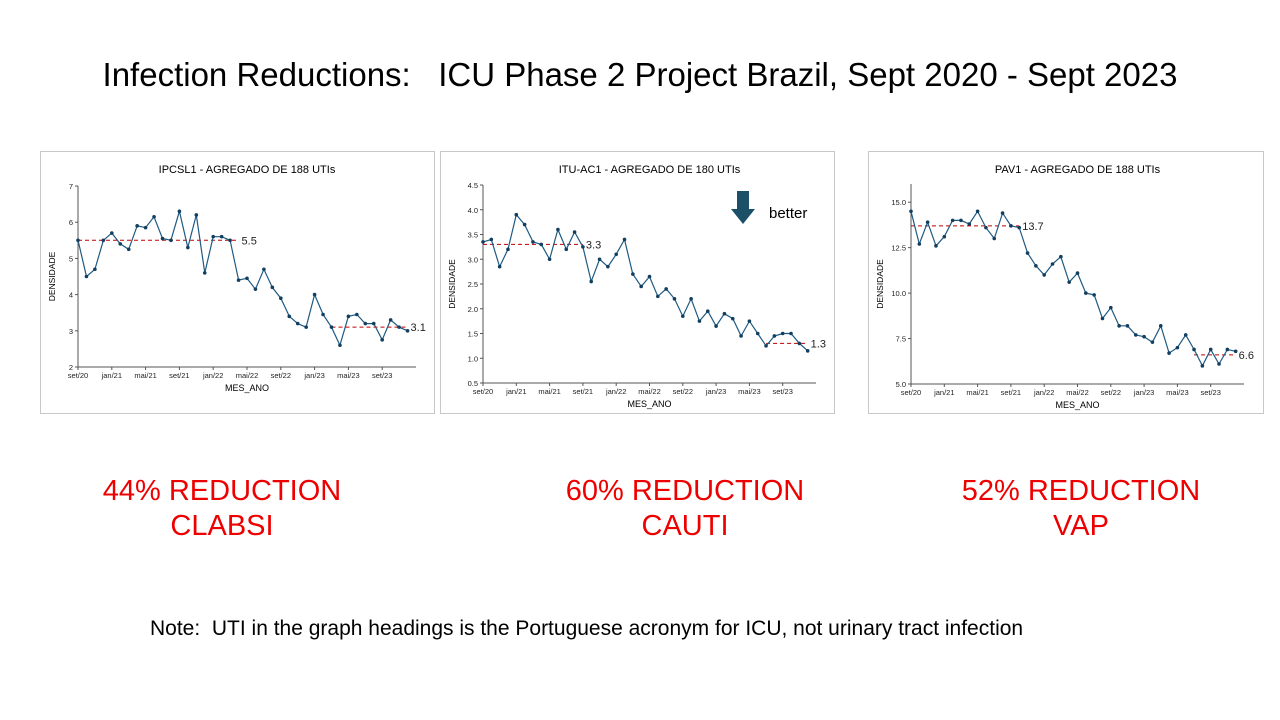 The height and width of the screenshot is (720, 1280). What do you see at coordinates (71, 295) in the screenshot?
I see `y-tick-label: 4` at bounding box center [71, 295].